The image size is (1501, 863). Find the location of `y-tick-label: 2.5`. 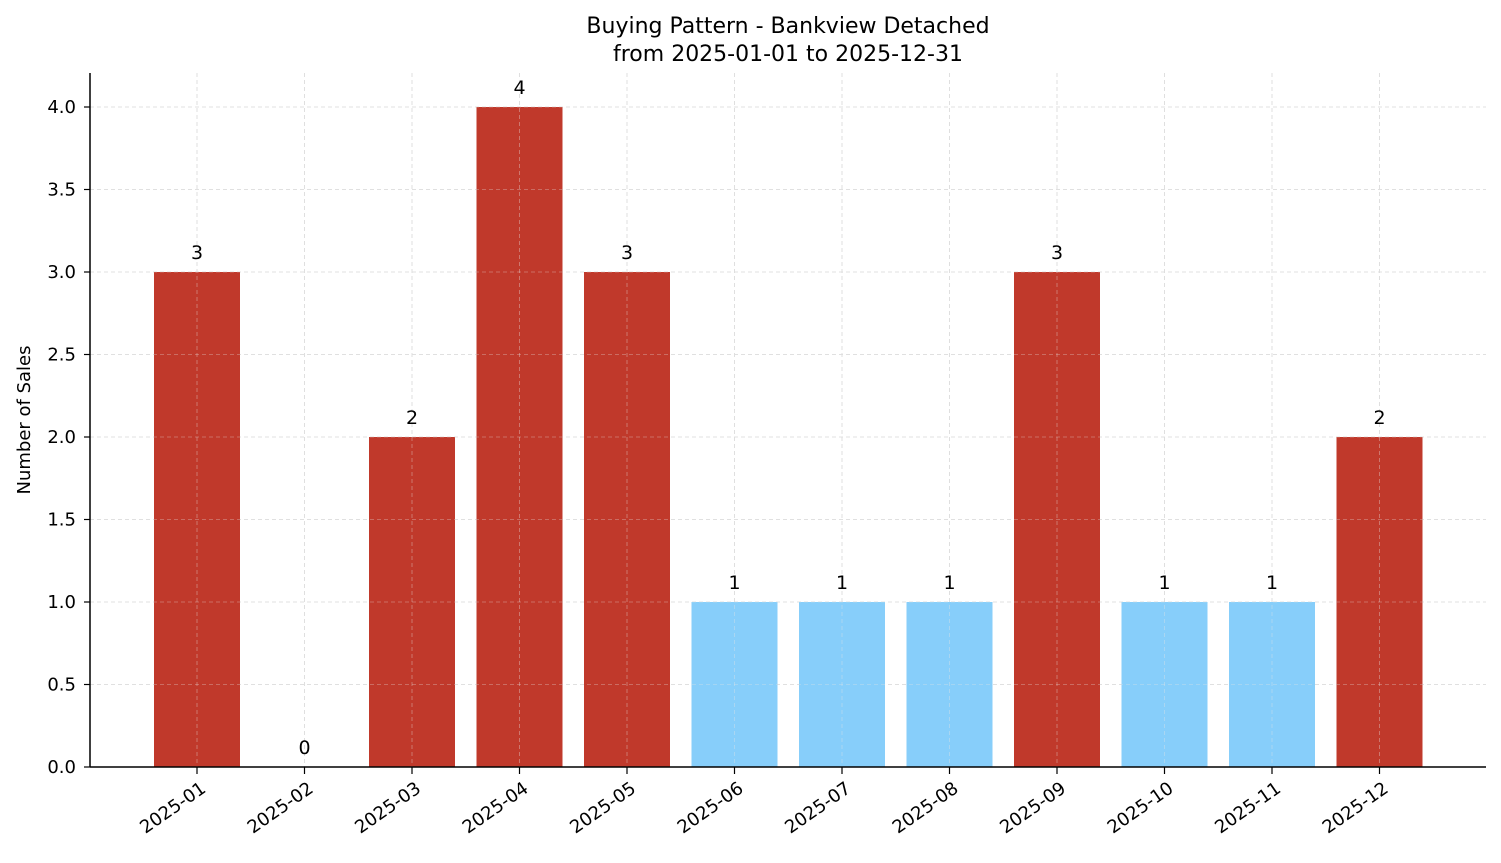

y-tick-label: 2.5 is located at coordinates (61, 355).